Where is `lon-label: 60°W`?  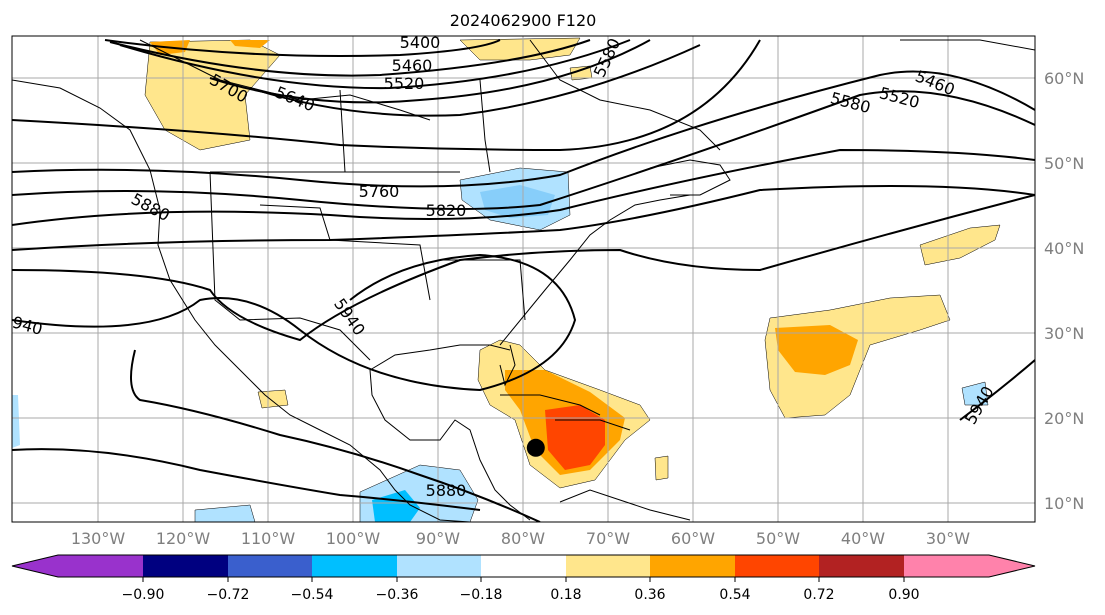 lon-label: 60°W is located at coordinates (693, 538).